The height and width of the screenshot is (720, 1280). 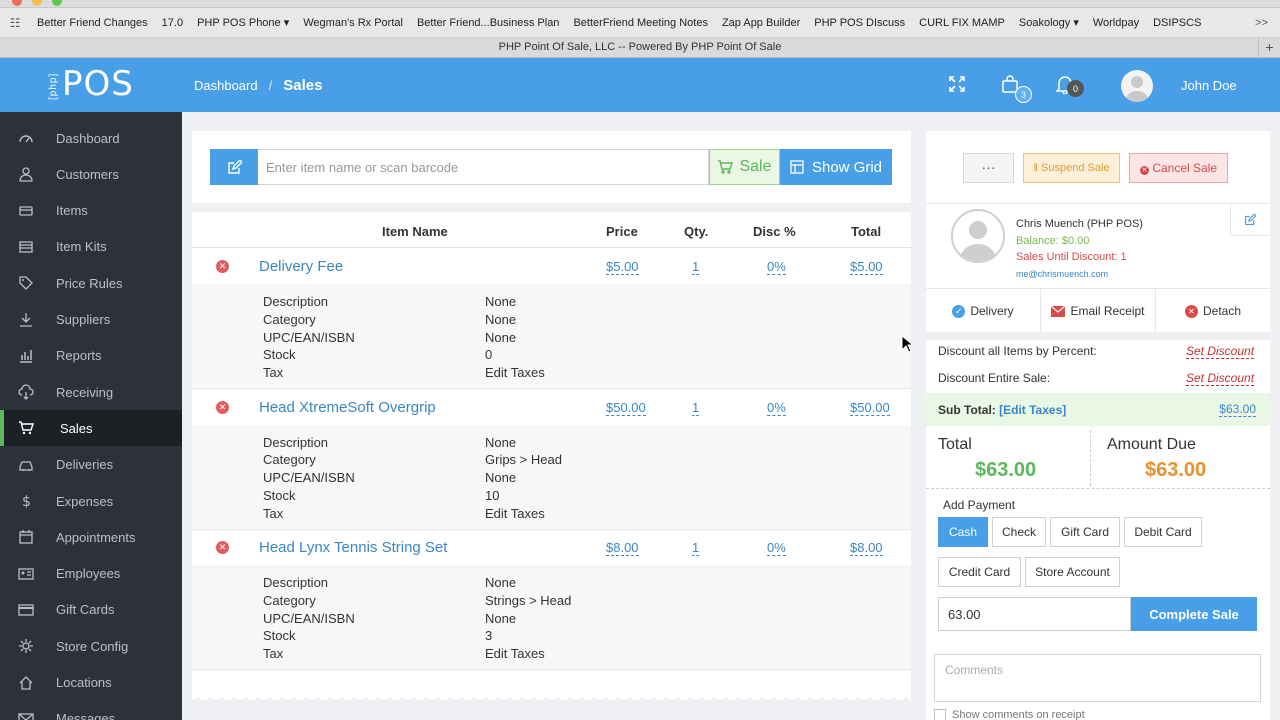 What do you see at coordinates (91, 428) in the screenshot?
I see `sidebar-item-sales: Sales` at bounding box center [91, 428].